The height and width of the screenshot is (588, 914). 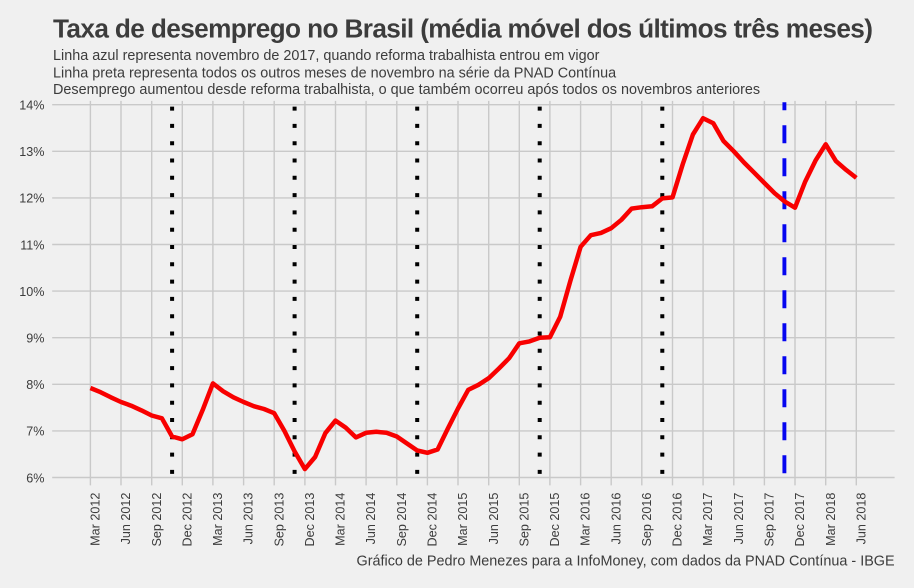 What do you see at coordinates (96, 519) in the screenshot?
I see `svg-text: Mar 2012` at bounding box center [96, 519].